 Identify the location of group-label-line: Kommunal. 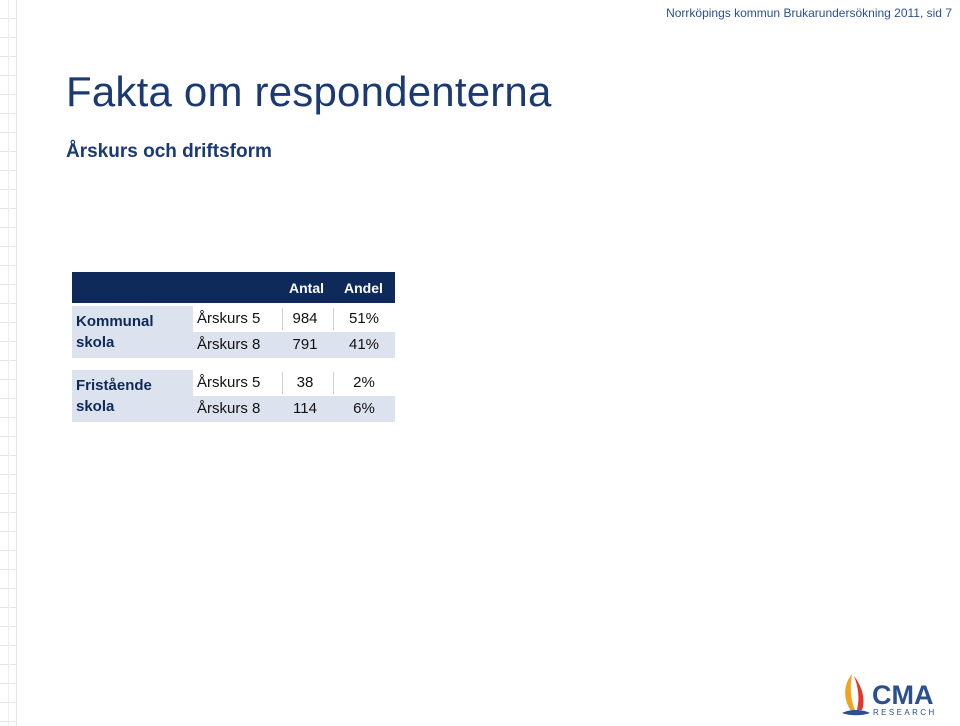
(115, 321).